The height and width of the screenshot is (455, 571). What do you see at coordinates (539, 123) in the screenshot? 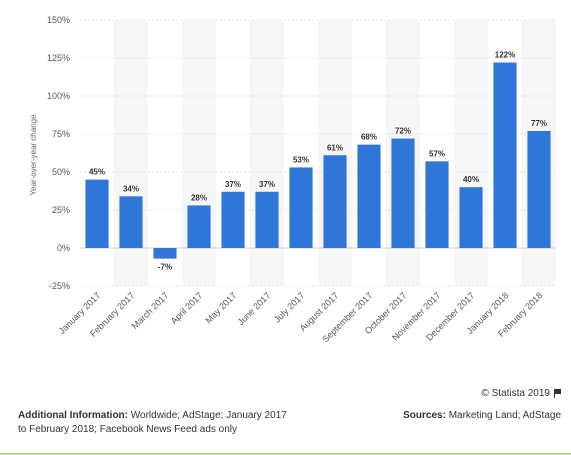
I see `data-label: 77%` at bounding box center [539, 123].